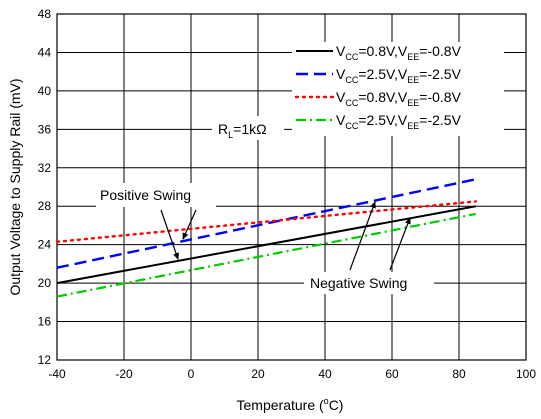  I want to click on positive-swing-arrow-upper, so click(189, 224).